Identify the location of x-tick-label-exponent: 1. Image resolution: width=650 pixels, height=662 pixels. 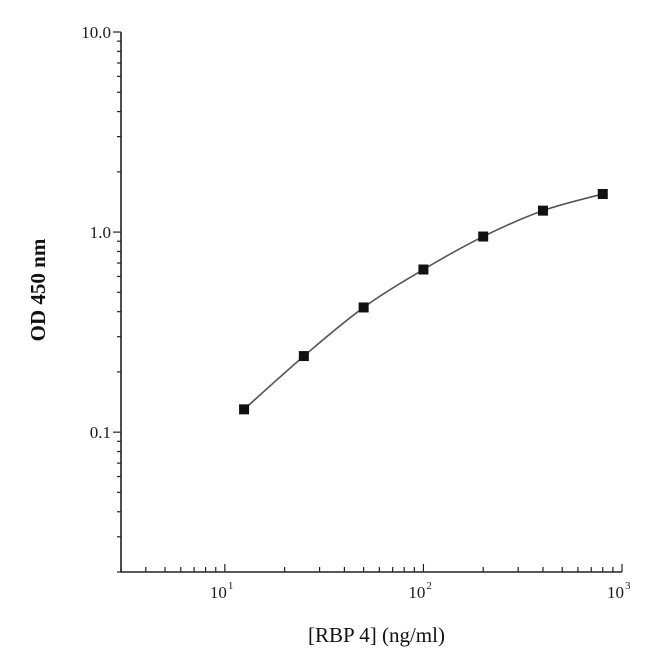
(231, 586).